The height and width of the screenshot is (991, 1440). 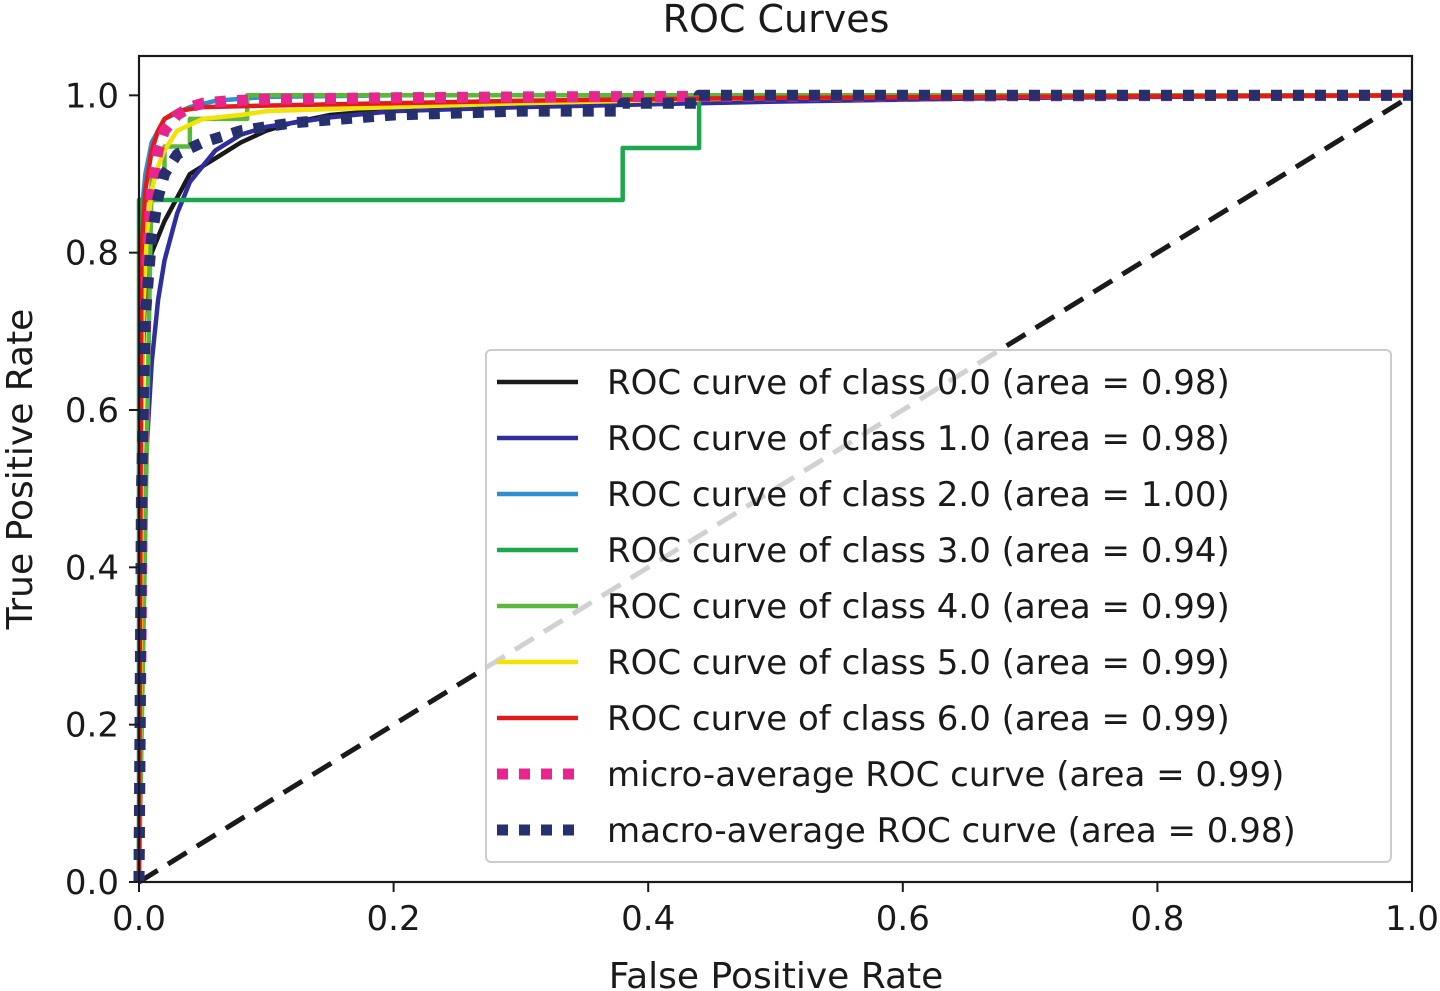 I want to click on x-tick-label: 0.8, so click(x=1157, y=919).